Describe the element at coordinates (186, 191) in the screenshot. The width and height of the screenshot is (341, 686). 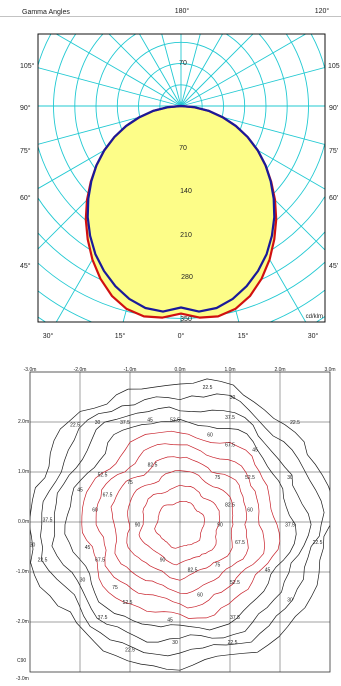
I see `radial-tick-label: 140` at that location.